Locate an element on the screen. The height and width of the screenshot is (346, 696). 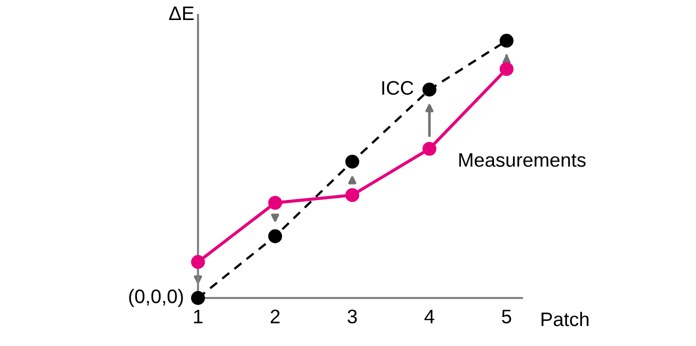
series-label: ICC is located at coordinates (398, 88).